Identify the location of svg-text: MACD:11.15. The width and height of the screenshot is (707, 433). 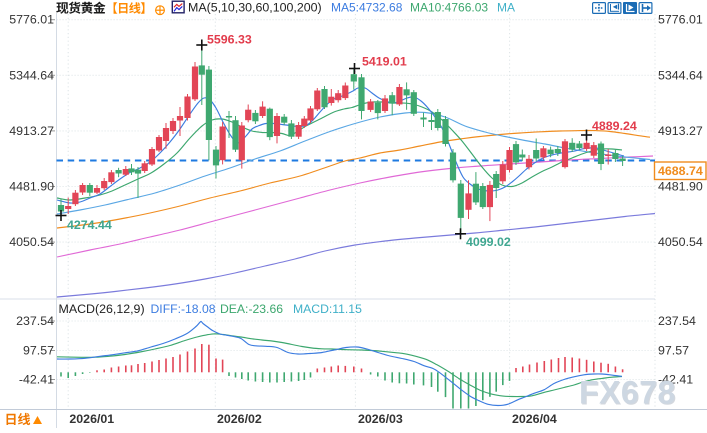
(327, 309).